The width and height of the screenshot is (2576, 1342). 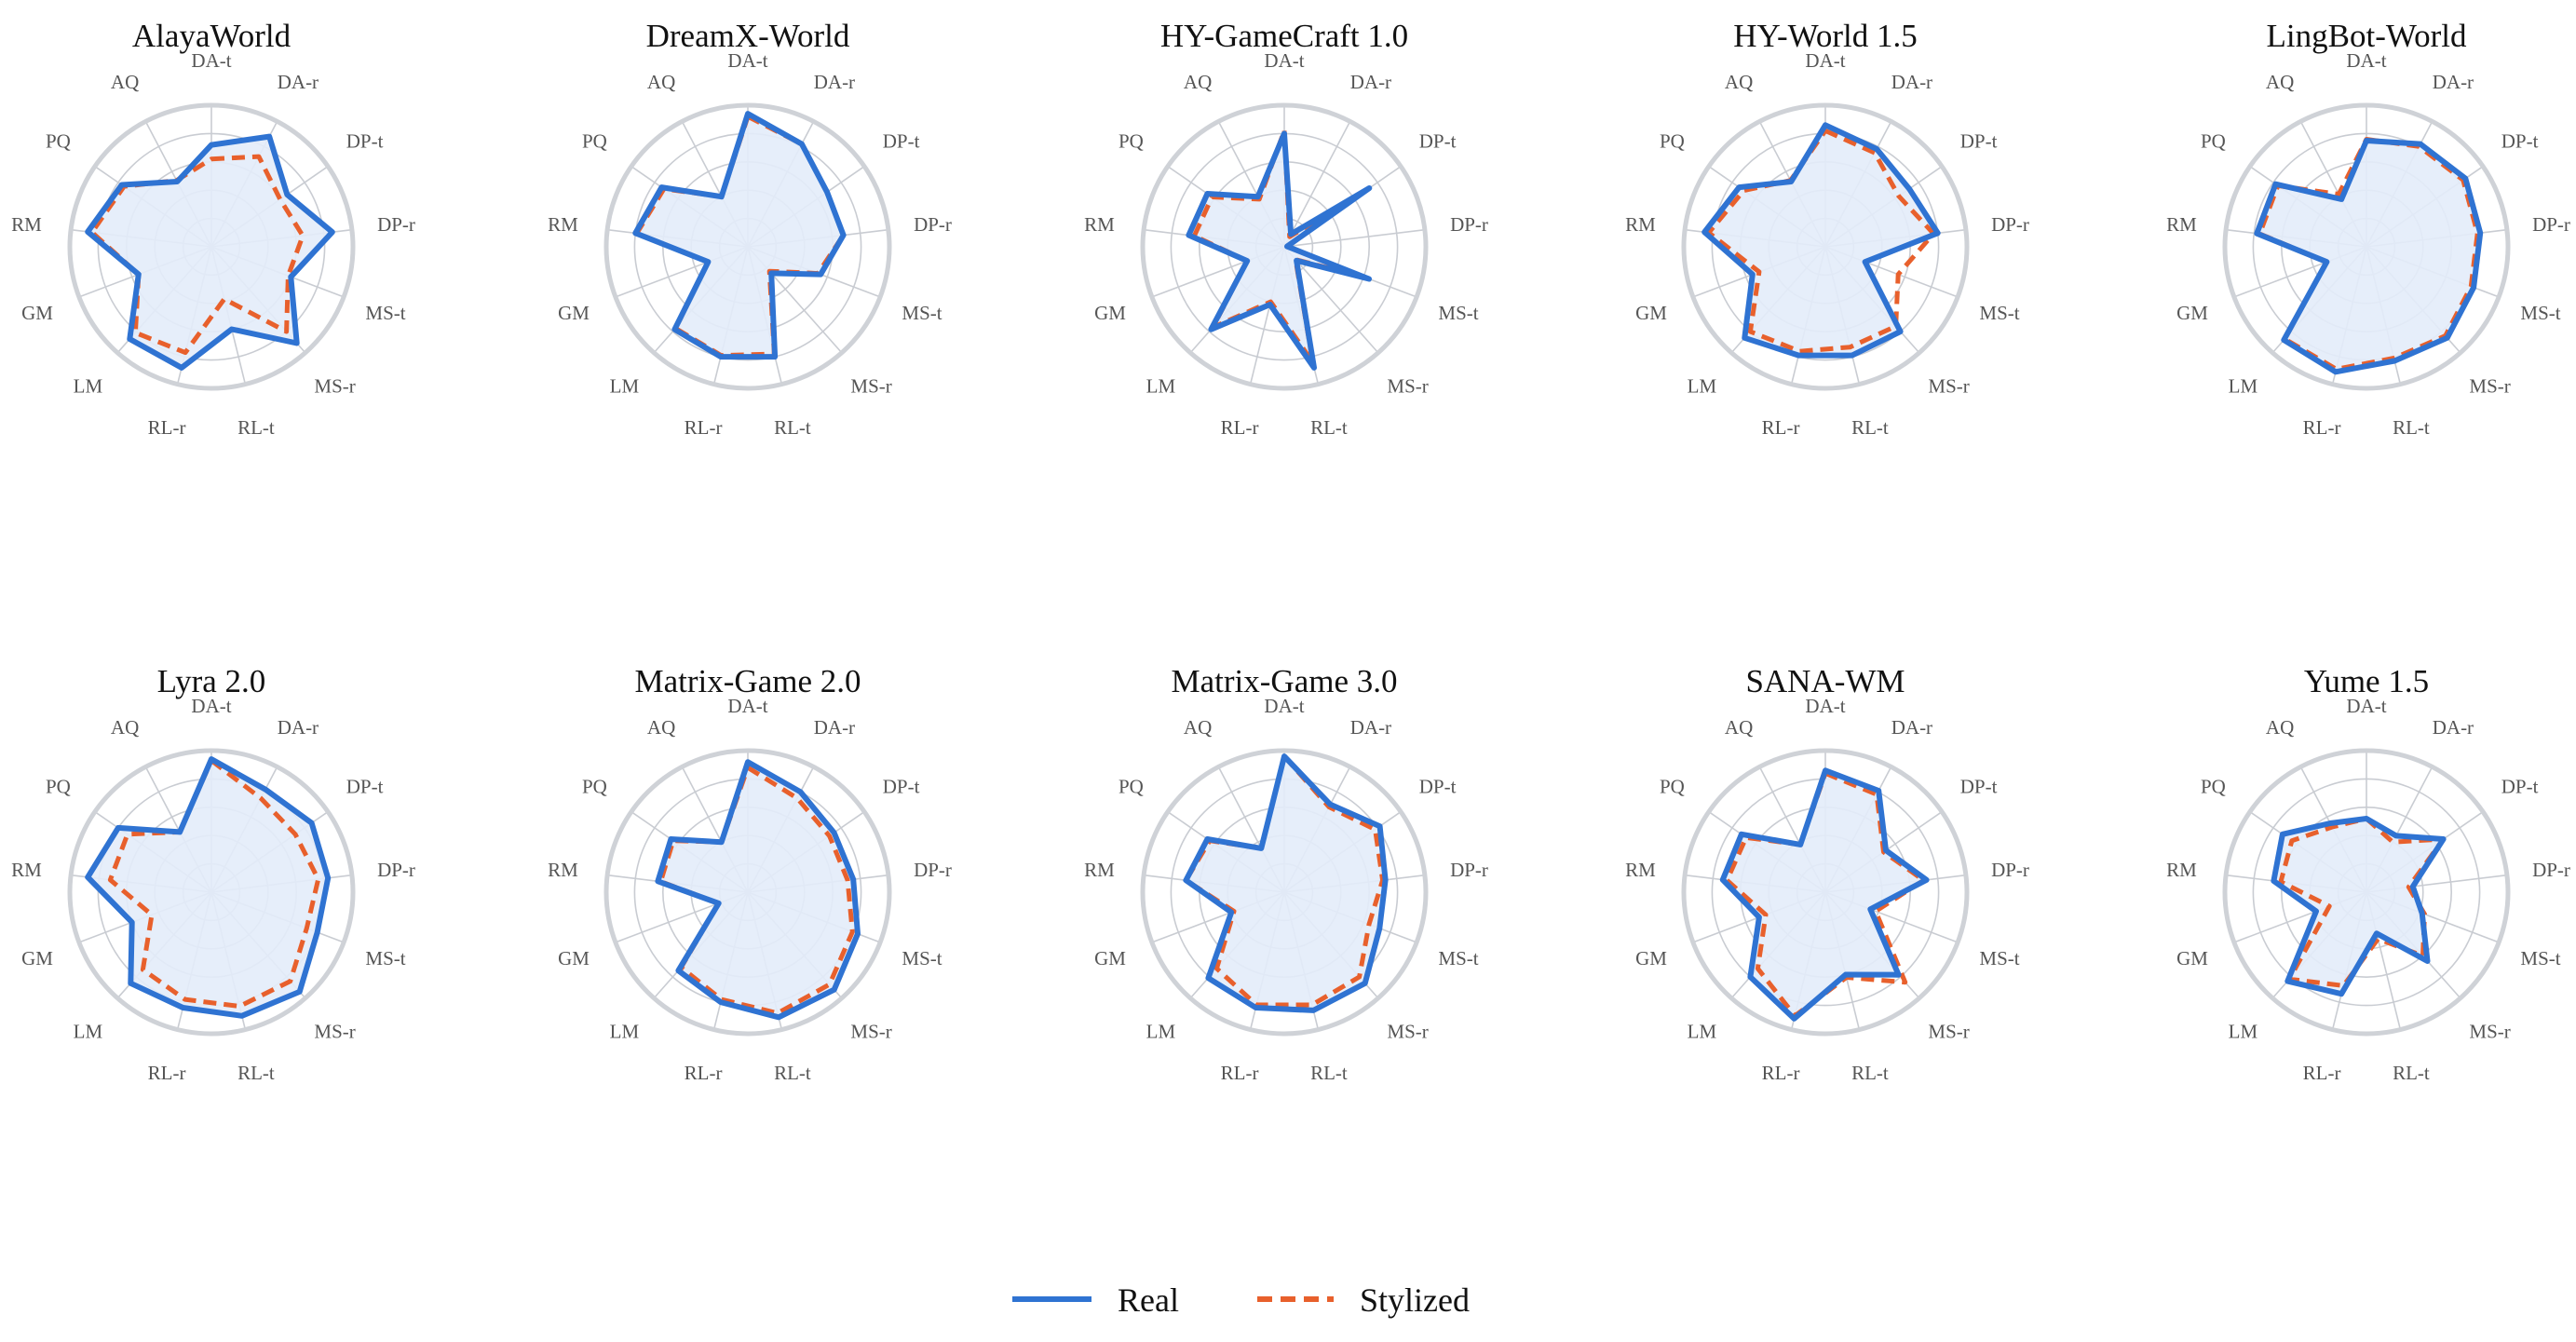 What do you see at coordinates (748, 36) in the screenshot?
I see `chart-title: DreamX-World` at bounding box center [748, 36].